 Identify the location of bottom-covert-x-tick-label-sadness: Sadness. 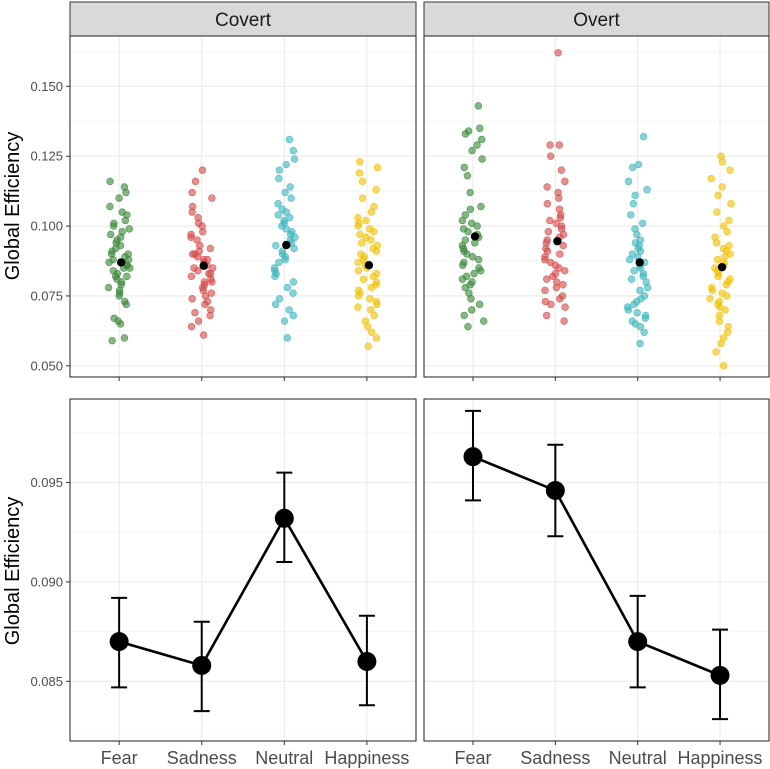
(202, 758).